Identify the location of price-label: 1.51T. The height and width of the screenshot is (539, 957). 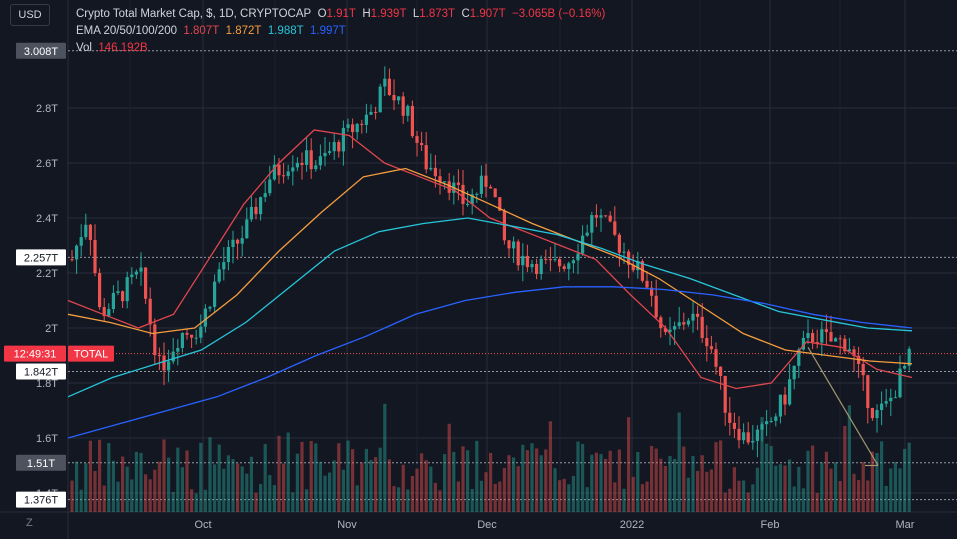
(41, 464).